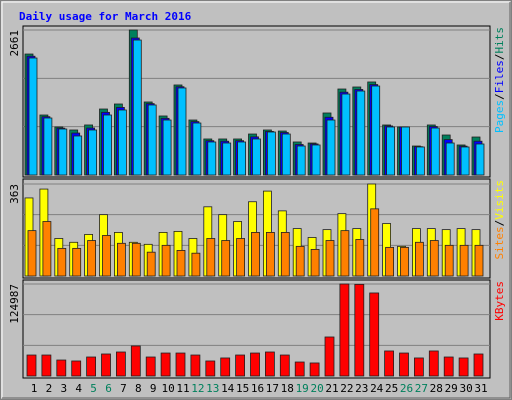 Image resolution: width=512 pixels, height=400 pixels. What do you see at coordinates (361, 388) in the screenshot?
I see `x-tick-label: 23` at bounding box center [361, 388].